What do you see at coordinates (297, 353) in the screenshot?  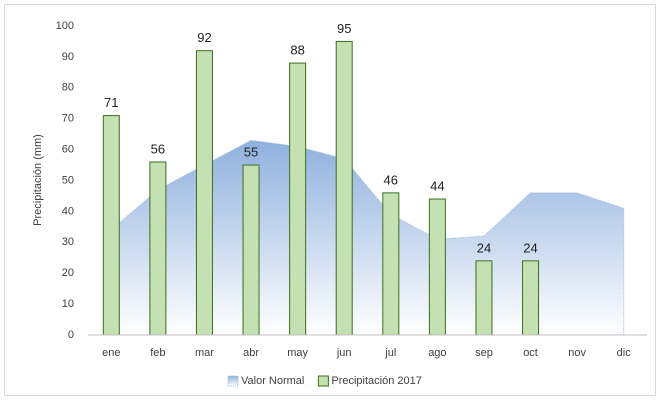 I see `x-tick-label: may` at bounding box center [297, 353].